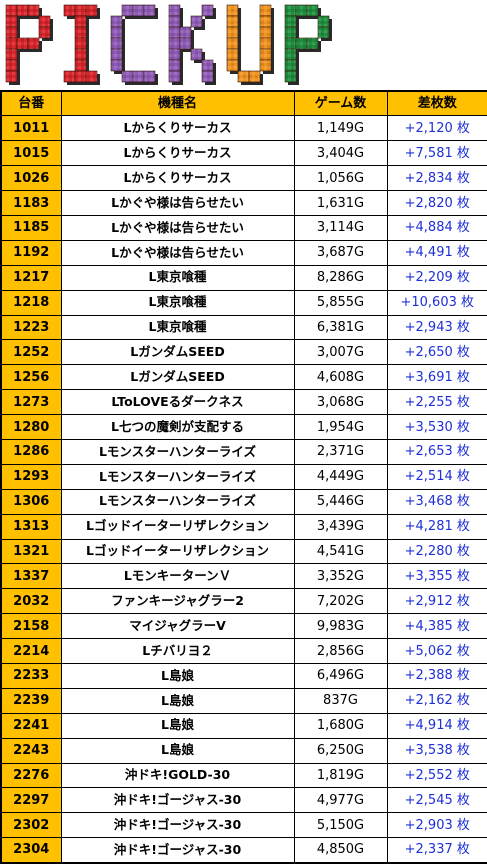 The image size is (487, 864). Describe the element at coordinates (31, 327) in the screenshot. I see `machine-number-cell: 1223` at that location.